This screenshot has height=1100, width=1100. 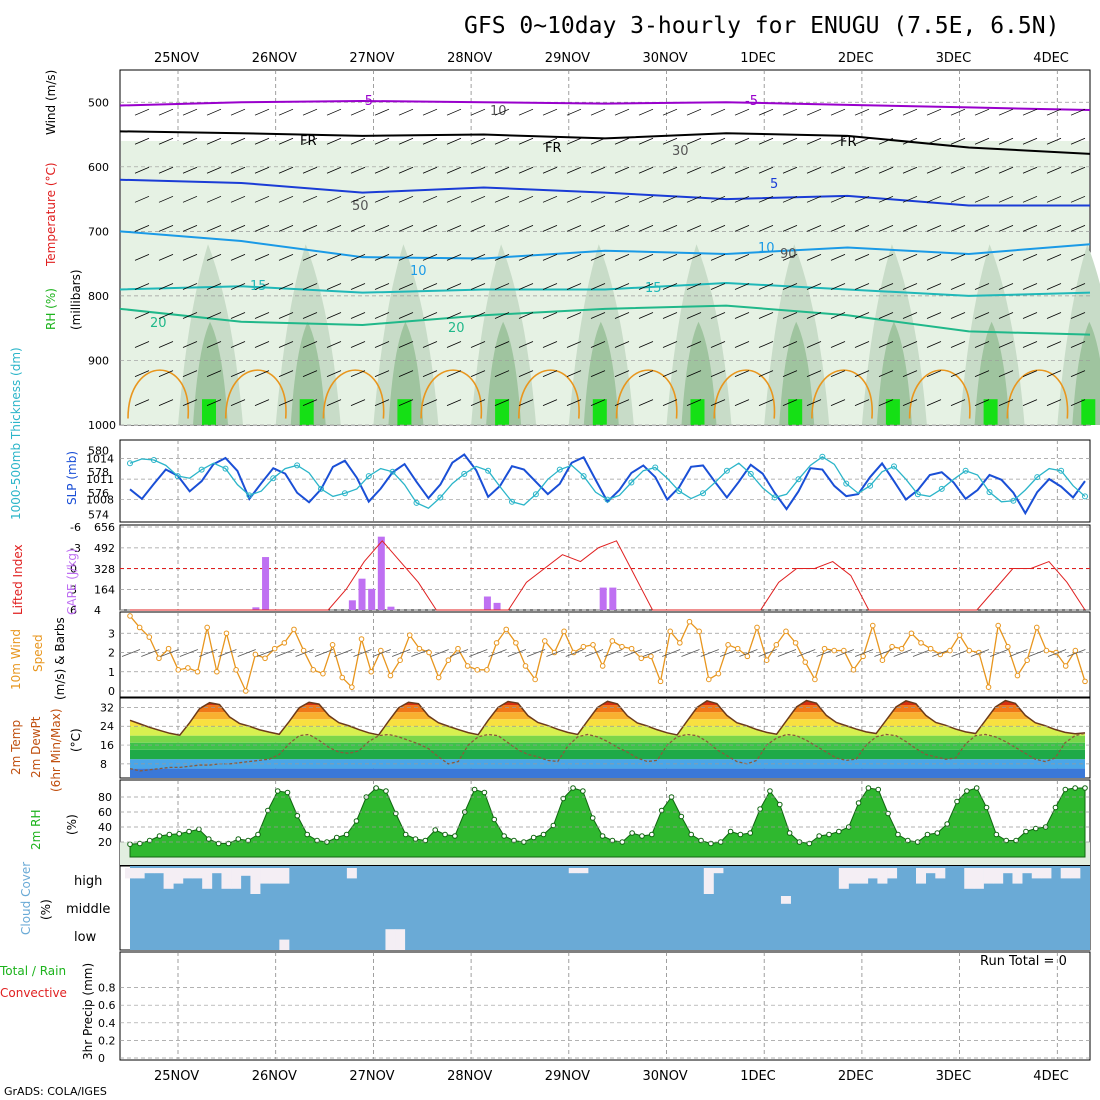 I want to click on day-label-top: 25NOV, so click(x=176, y=58).